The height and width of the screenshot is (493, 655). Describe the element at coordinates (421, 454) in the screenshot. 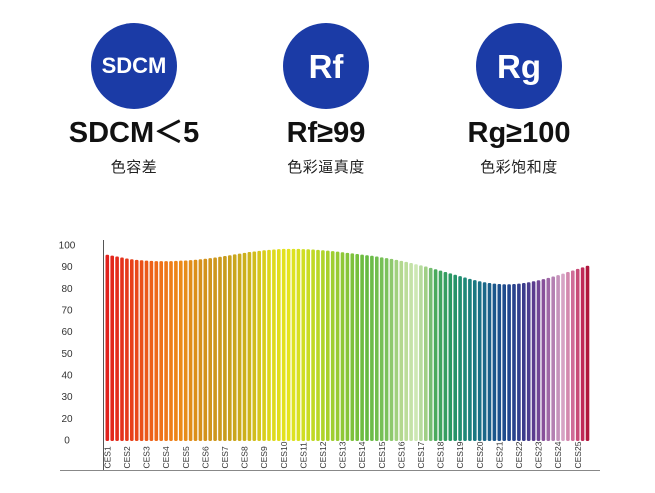

I see `x-tick-label: CES17` at that location.